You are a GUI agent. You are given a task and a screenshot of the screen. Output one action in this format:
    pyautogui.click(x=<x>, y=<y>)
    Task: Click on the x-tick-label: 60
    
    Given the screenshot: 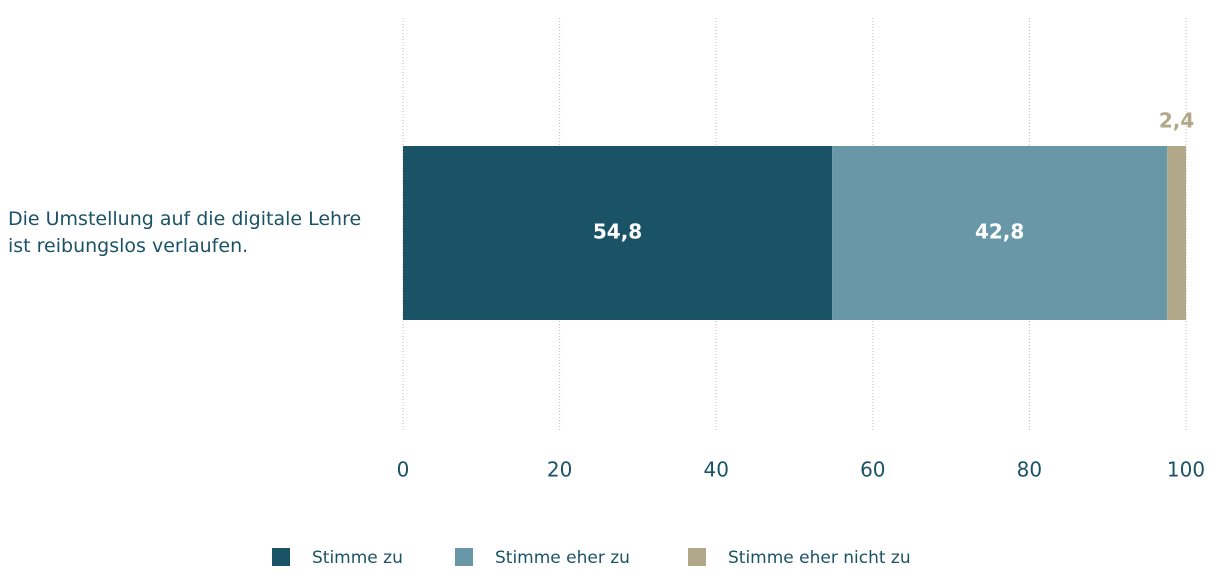 What is the action you would take?
    pyautogui.click(x=872, y=470)
    